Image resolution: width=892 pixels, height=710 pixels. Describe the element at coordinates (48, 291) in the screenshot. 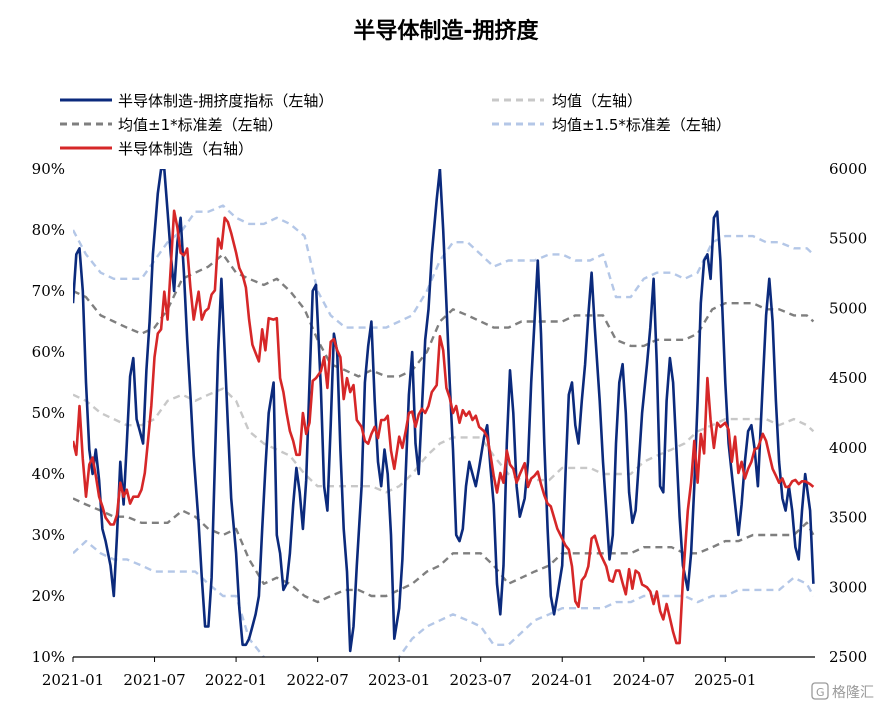

I see `left-tick-label: 70%` at that location.